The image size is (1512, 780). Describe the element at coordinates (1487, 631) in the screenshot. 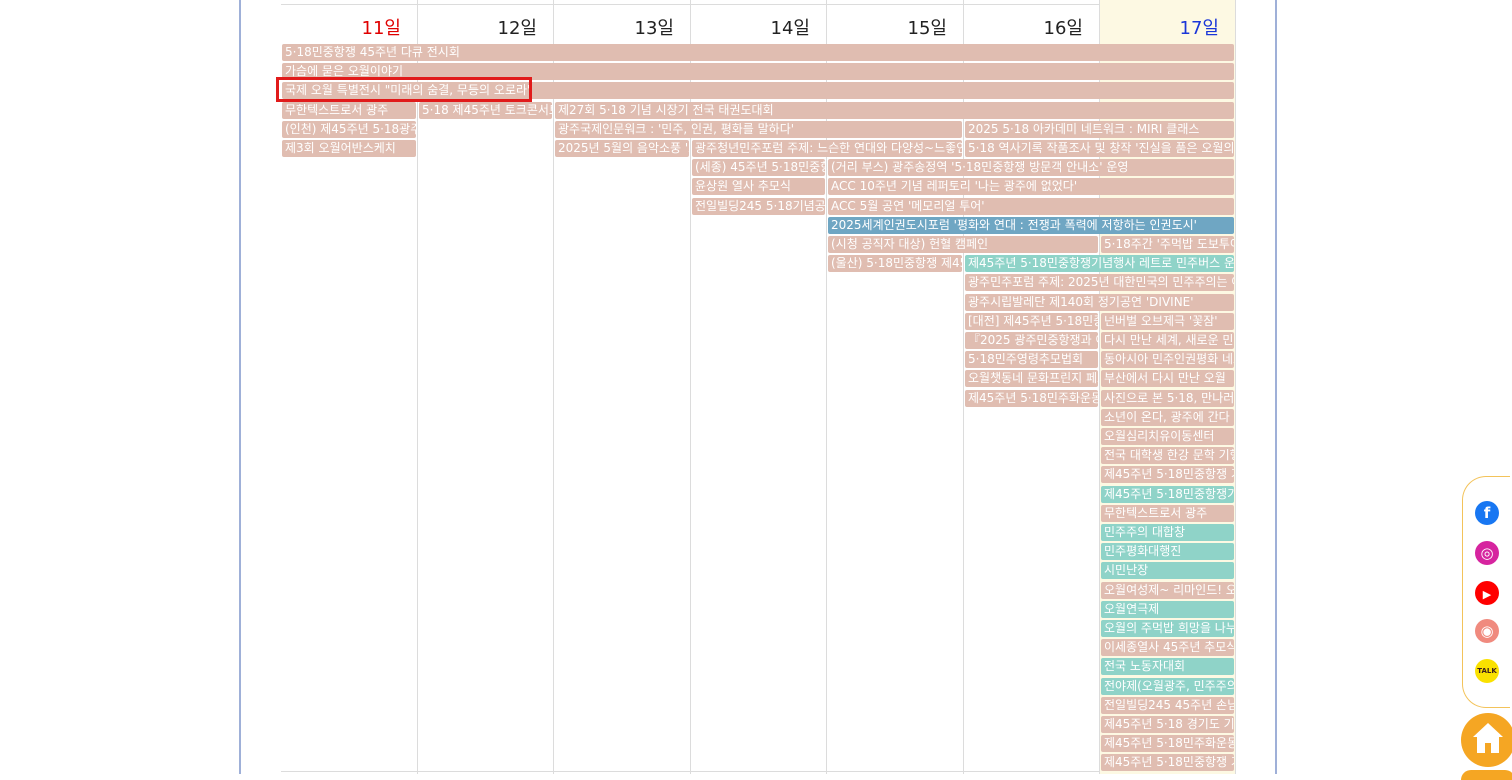

I see `band-icon: ◉` at that location.